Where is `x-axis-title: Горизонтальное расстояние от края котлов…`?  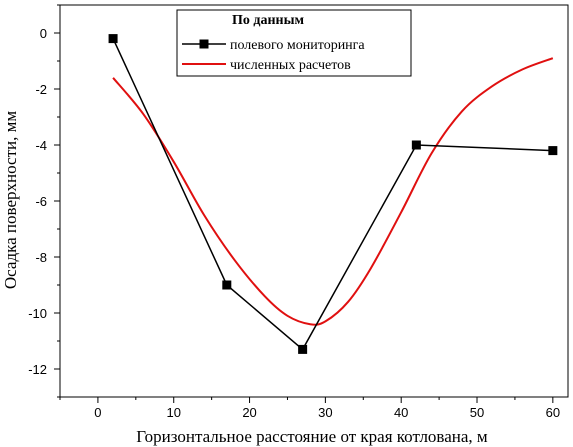
x-axis-title: Горизонтальное расстояние от края котлов… is located at coordinates (312, 436).